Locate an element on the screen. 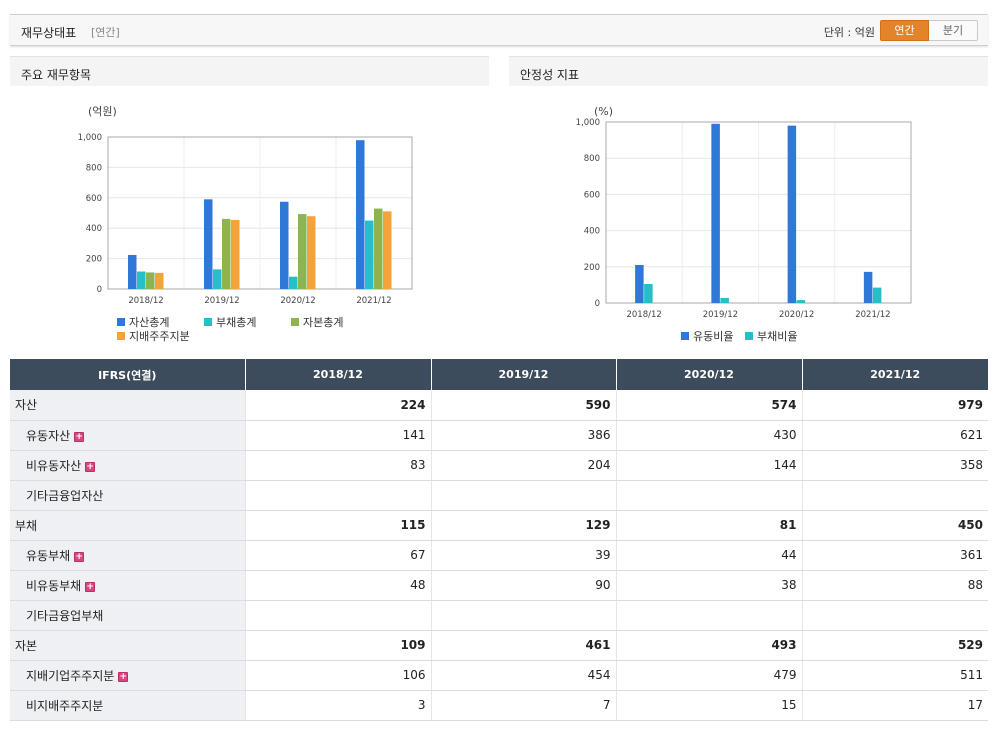 The width and height of the screenshot is (997, 733). value-cell: 109 is located at coordinates (337, 645).